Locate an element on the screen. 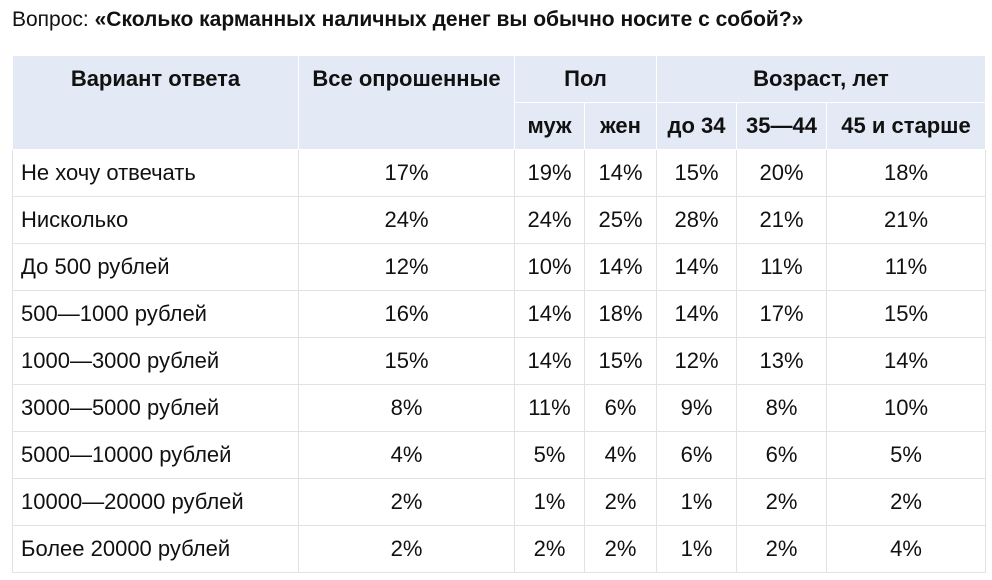  value-cell: 16% is located at coordinates (406, 314).